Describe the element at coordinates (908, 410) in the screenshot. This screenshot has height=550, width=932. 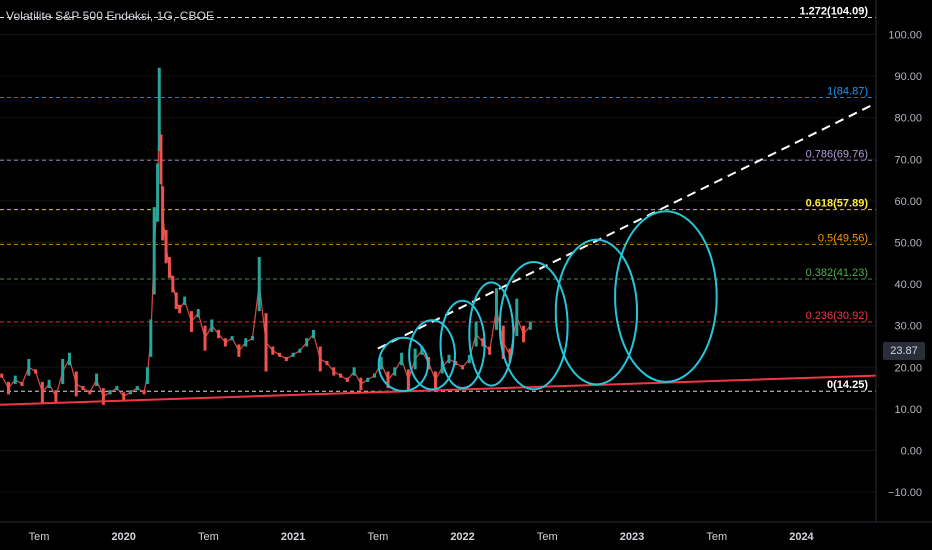
I see `price-tick-label-10: 10.00` at that location.